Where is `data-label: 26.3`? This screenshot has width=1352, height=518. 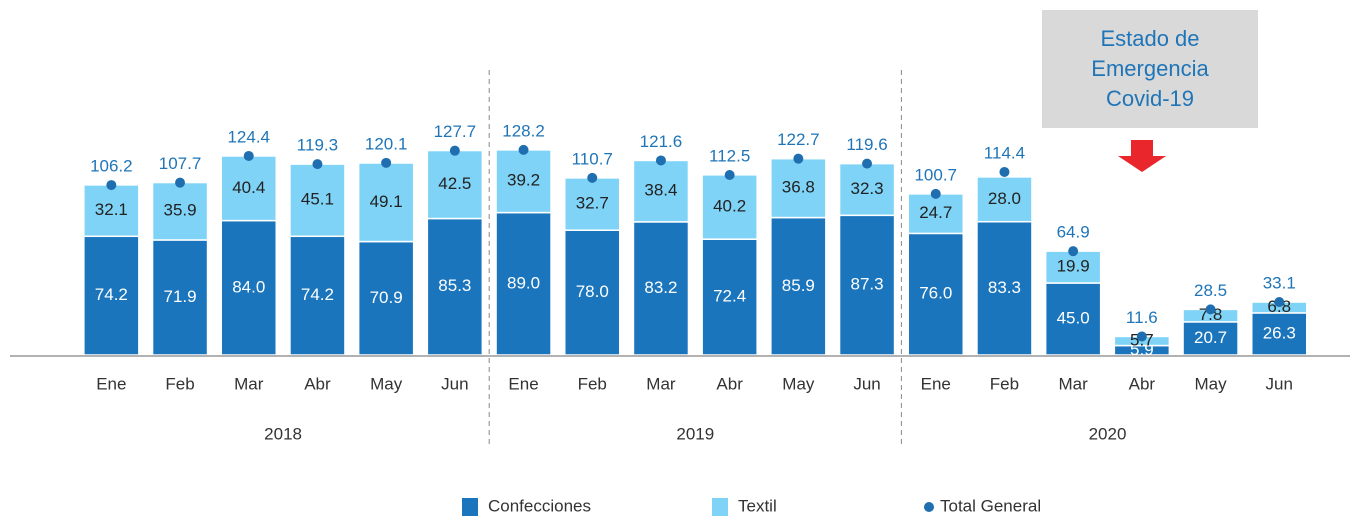
data-label: 26.3 is located at coordinates (1279, 332).